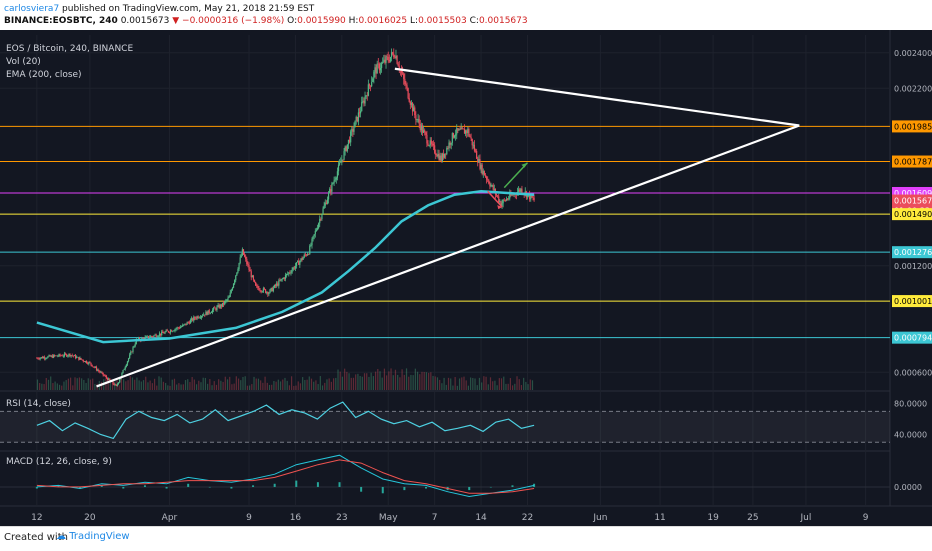  What do you see at coordinates (713, 518) in the screenshot?
I see `x-tick-label: 19` at bounding box center [713, 518].